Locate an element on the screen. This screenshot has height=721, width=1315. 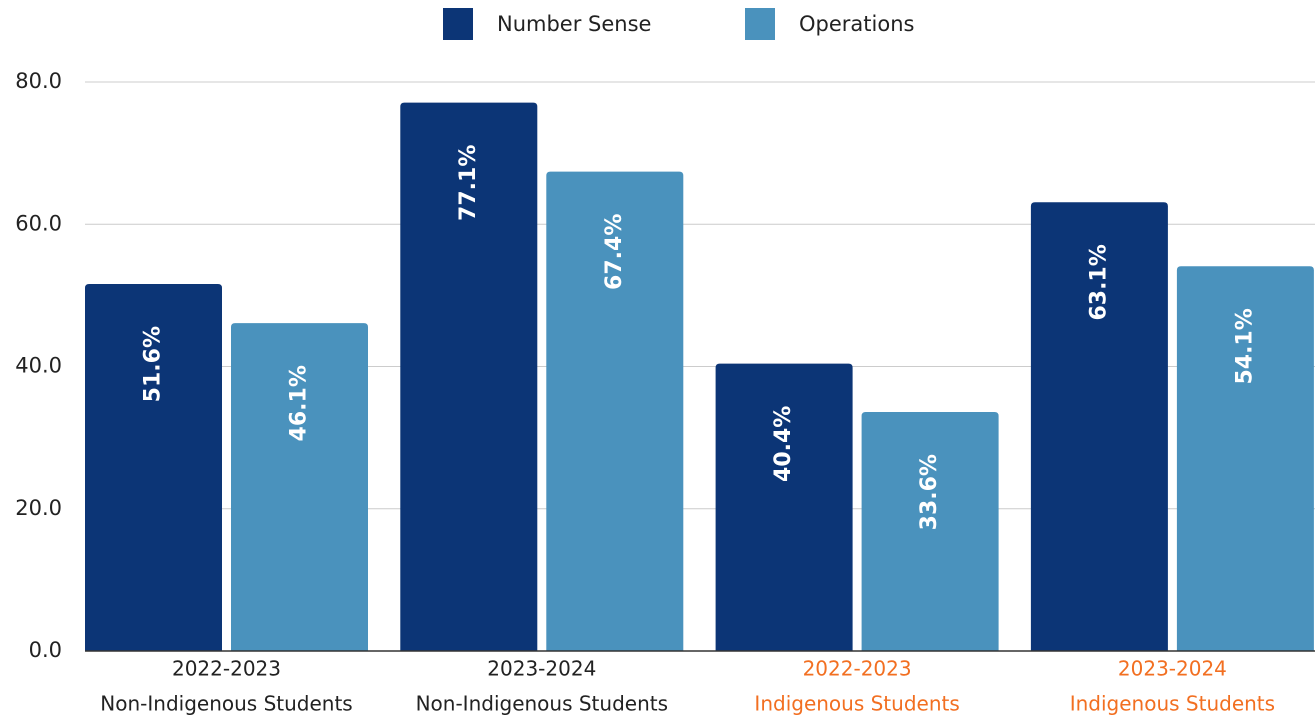
value-label: 46.1% is located at coordinates (299, 403).